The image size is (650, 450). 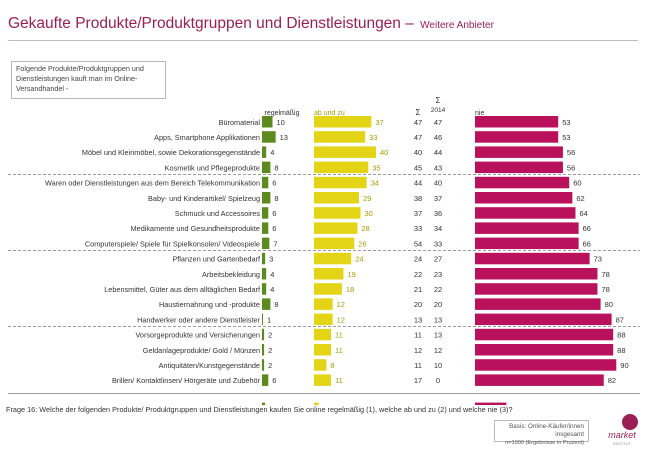 I want to click on value-ab-und-zu: 29, so click(x=367, y=198).